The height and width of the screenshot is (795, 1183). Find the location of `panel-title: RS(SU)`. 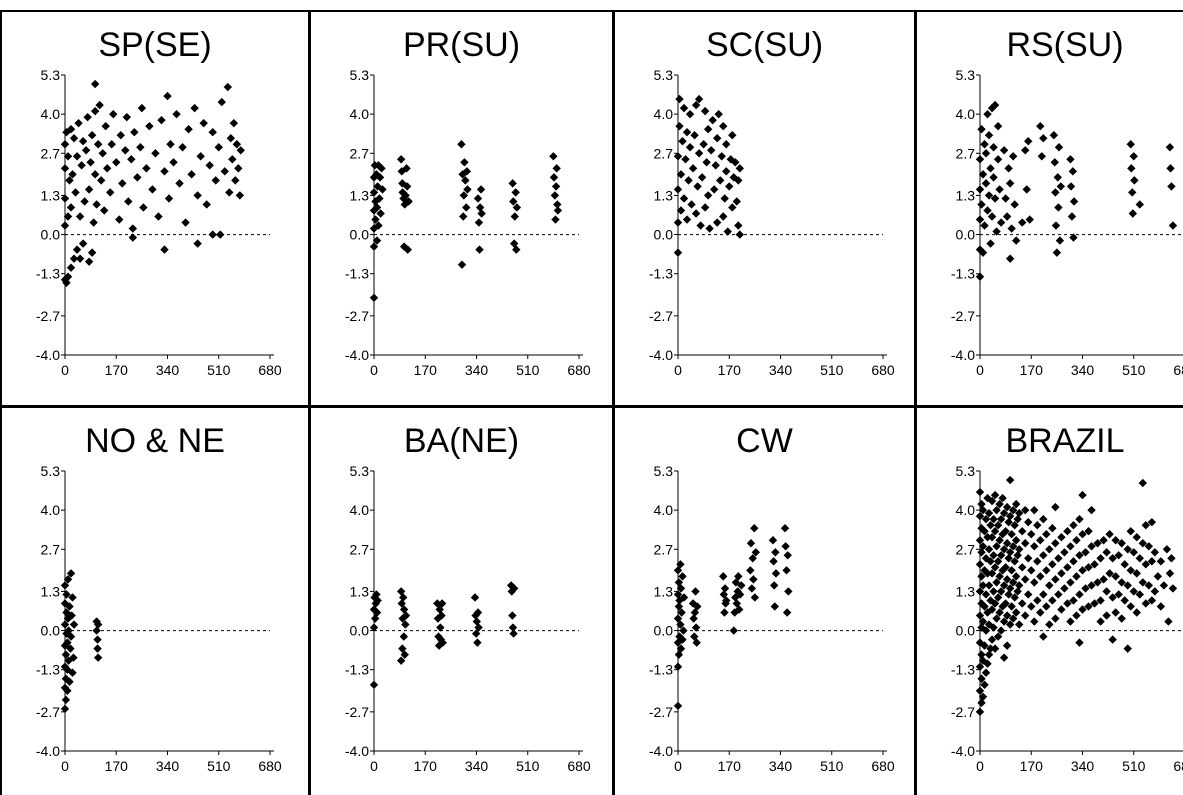

panel-title: RS(SU) is located at coordinates (1065, 45).